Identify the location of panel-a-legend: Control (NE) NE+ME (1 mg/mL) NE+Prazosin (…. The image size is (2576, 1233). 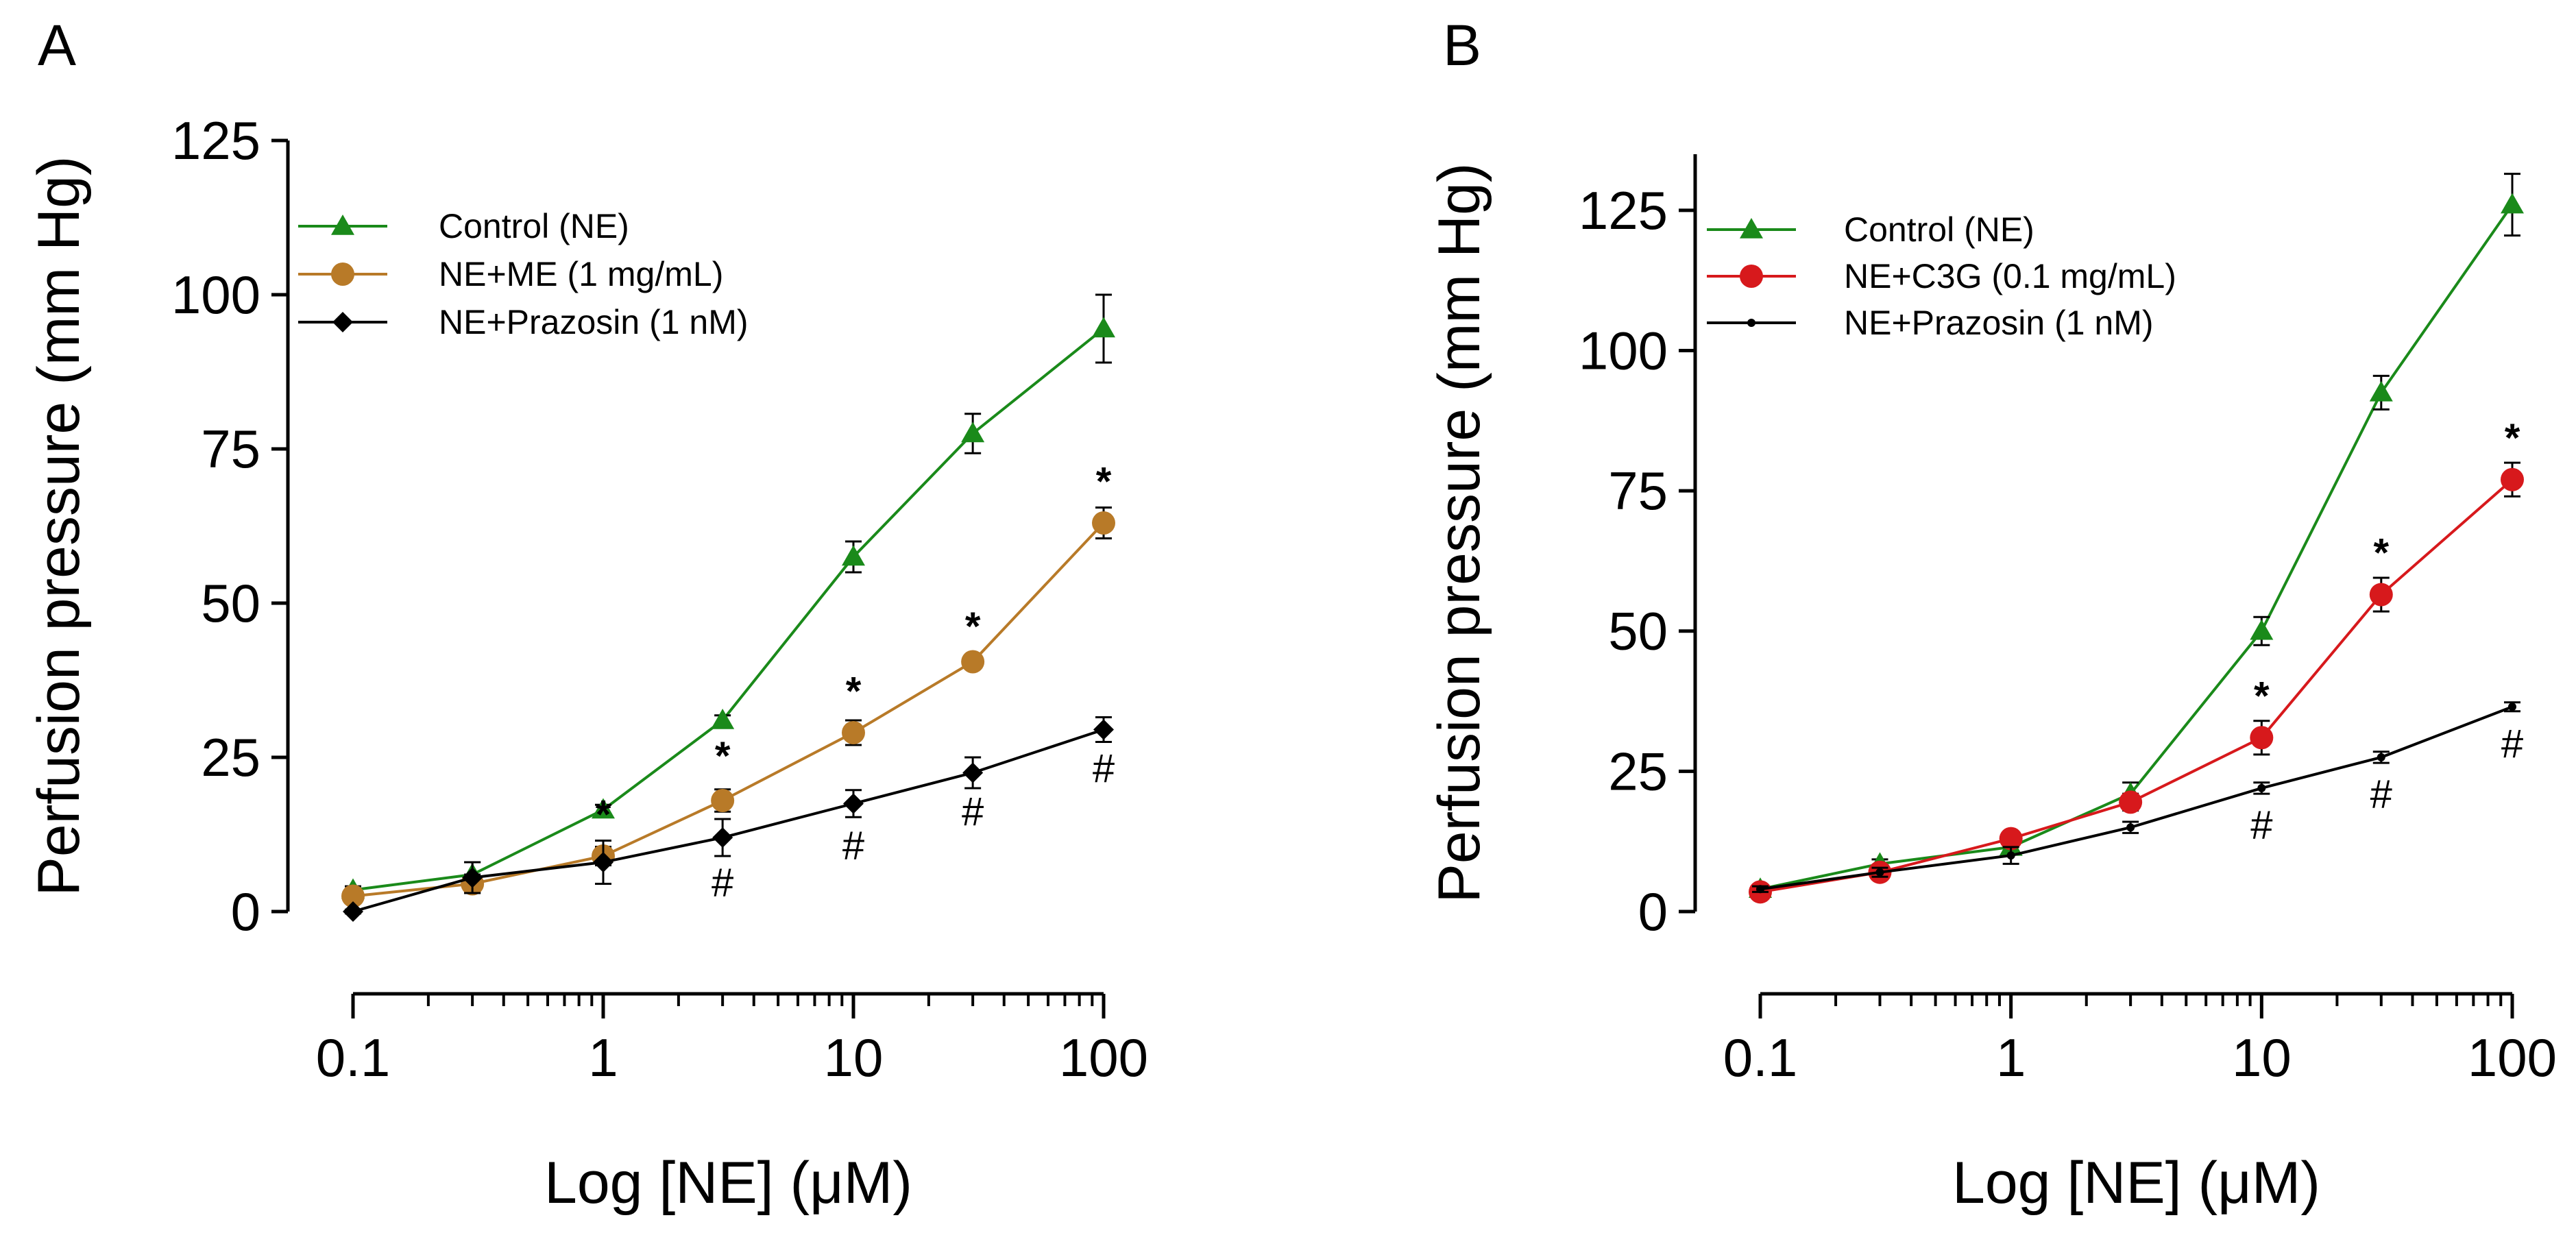
(523, 274).